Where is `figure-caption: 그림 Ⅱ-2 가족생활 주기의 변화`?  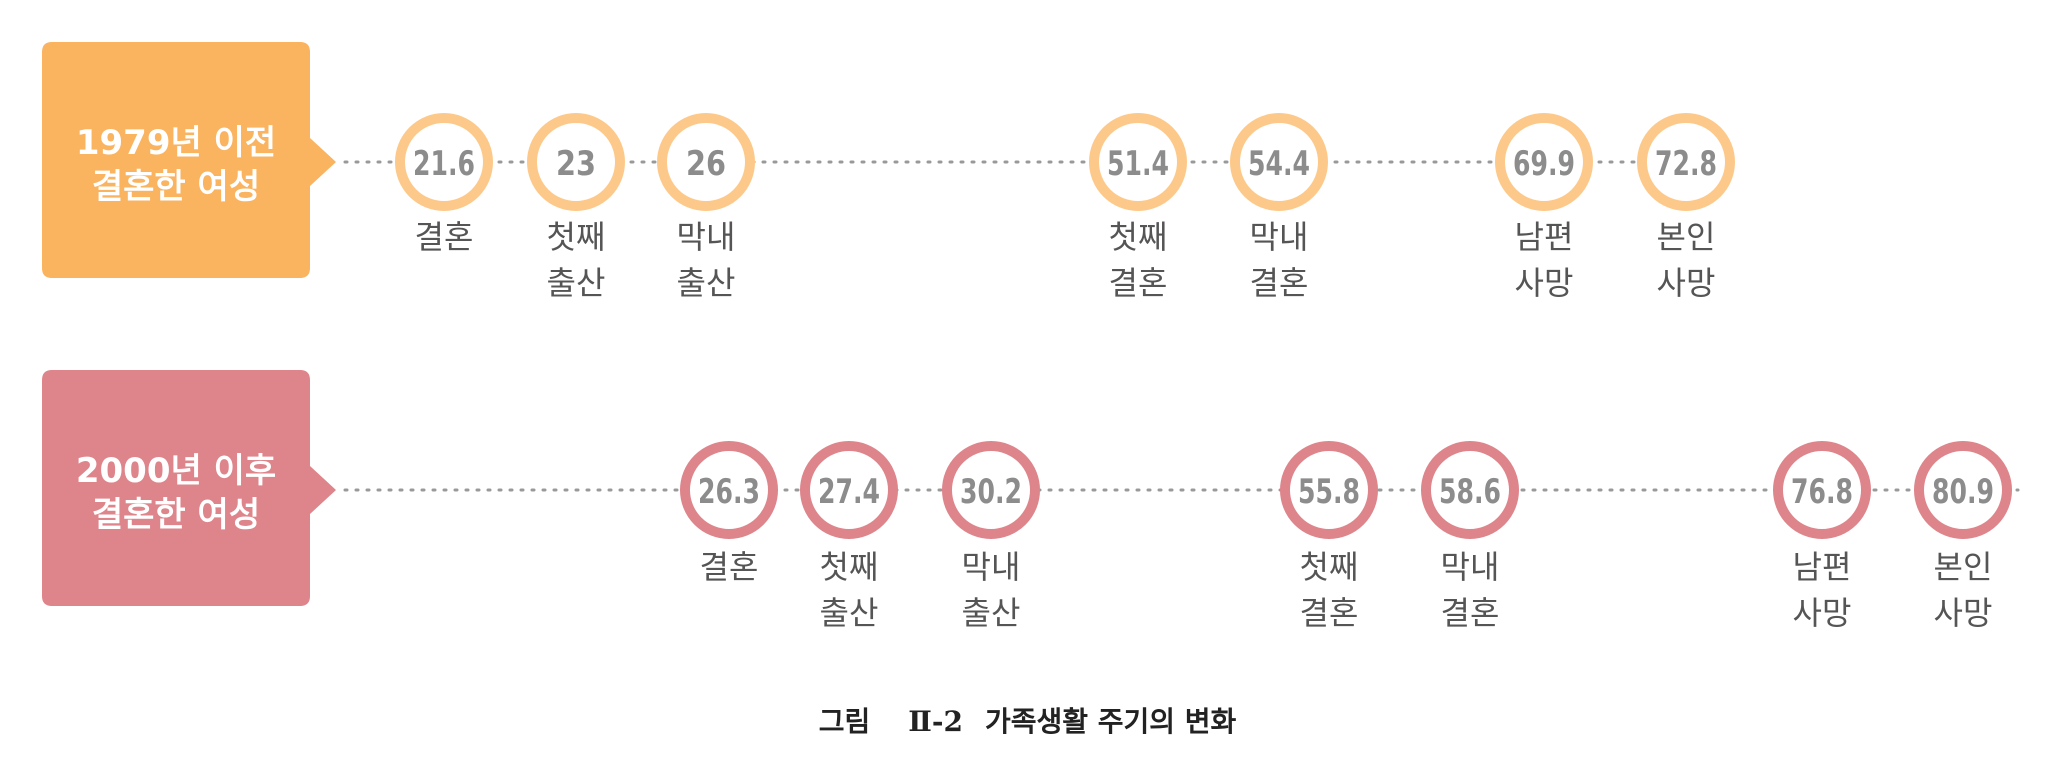 figure-caption: 그림 Ⅱ-2 가족생활 주기의 변화 is located at coordinates (1027, 720).